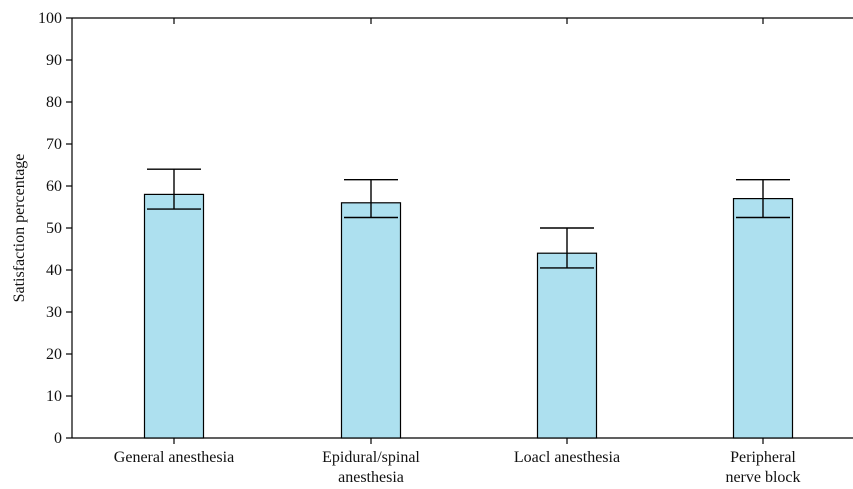 This screenshot has width=853, height=489. I want to click on y-axis-title: Satisfaction percentage, so click(19, 228).